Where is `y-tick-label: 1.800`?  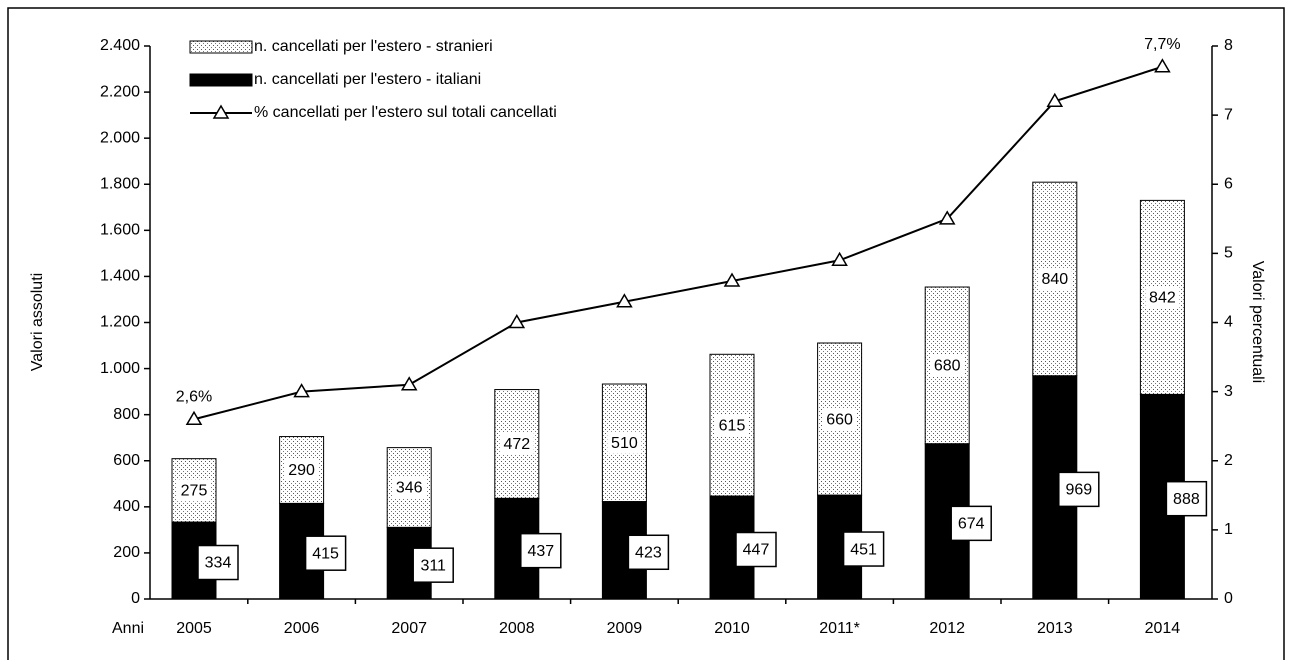 y-tick-label: 1.800 is located at coordinates (120, 183).